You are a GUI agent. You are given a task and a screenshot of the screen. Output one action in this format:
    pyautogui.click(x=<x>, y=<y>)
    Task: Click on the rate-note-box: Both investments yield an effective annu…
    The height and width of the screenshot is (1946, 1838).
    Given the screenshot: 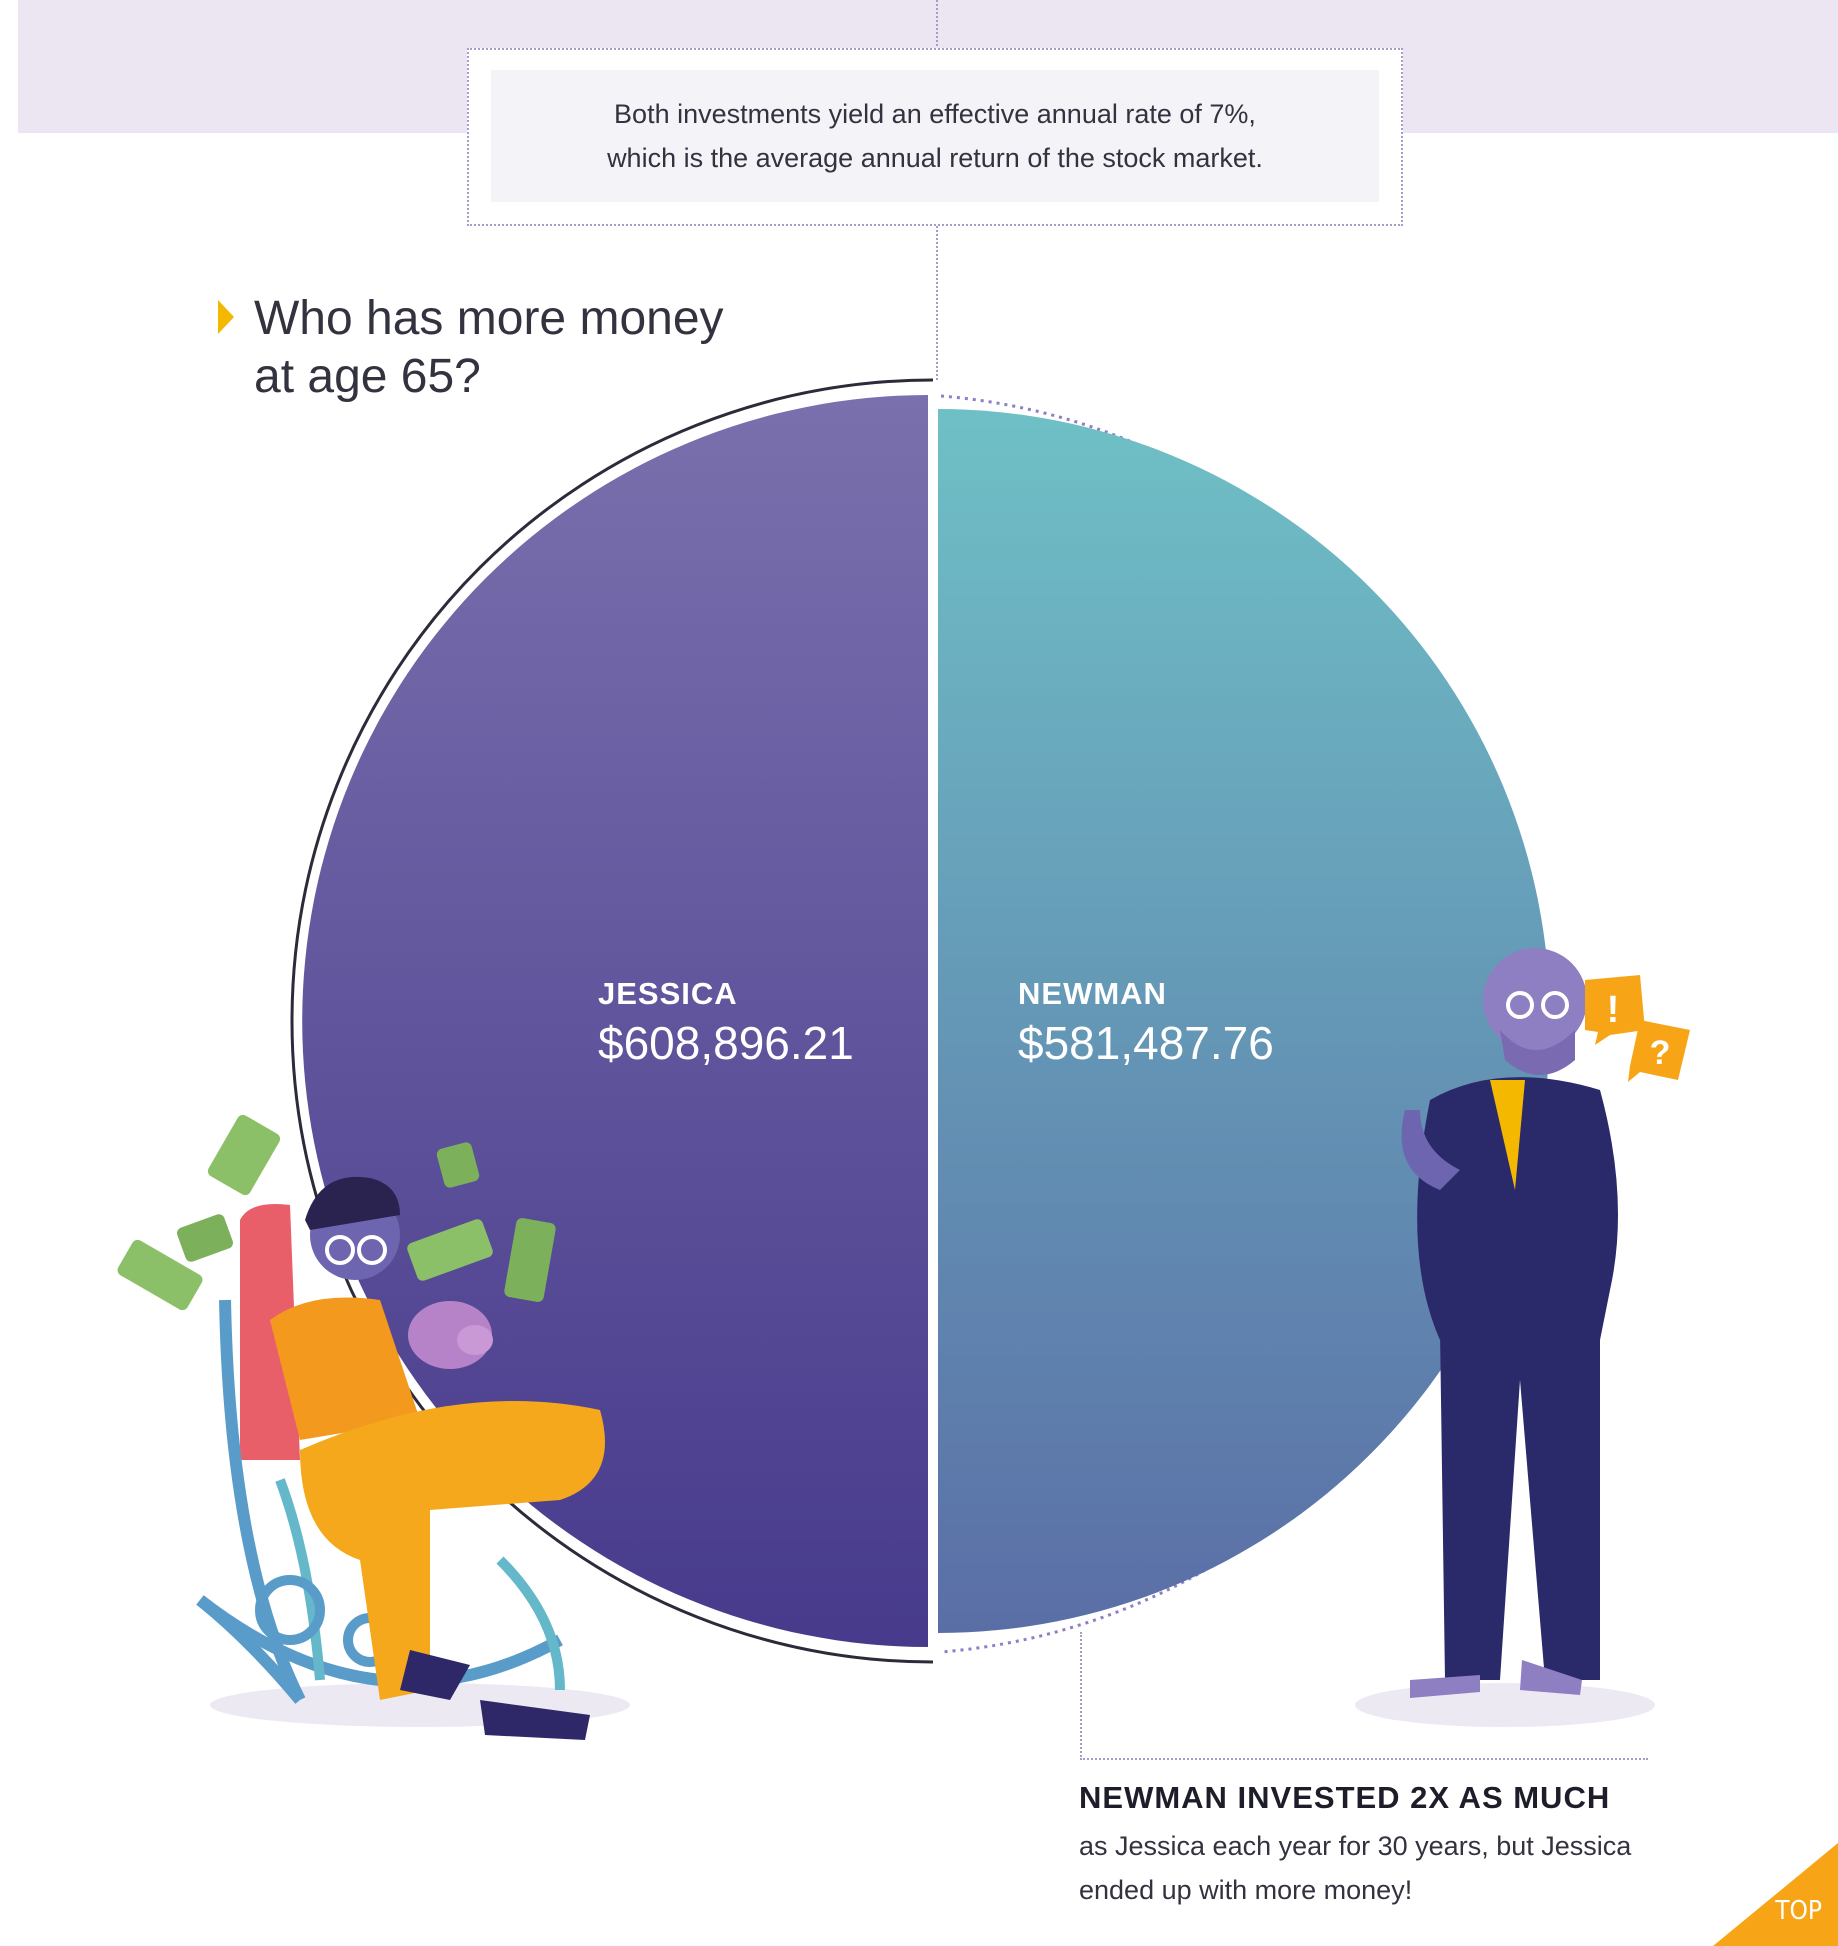 What is the action you would take?
    pyautogui.click(x=935, y=136)
    